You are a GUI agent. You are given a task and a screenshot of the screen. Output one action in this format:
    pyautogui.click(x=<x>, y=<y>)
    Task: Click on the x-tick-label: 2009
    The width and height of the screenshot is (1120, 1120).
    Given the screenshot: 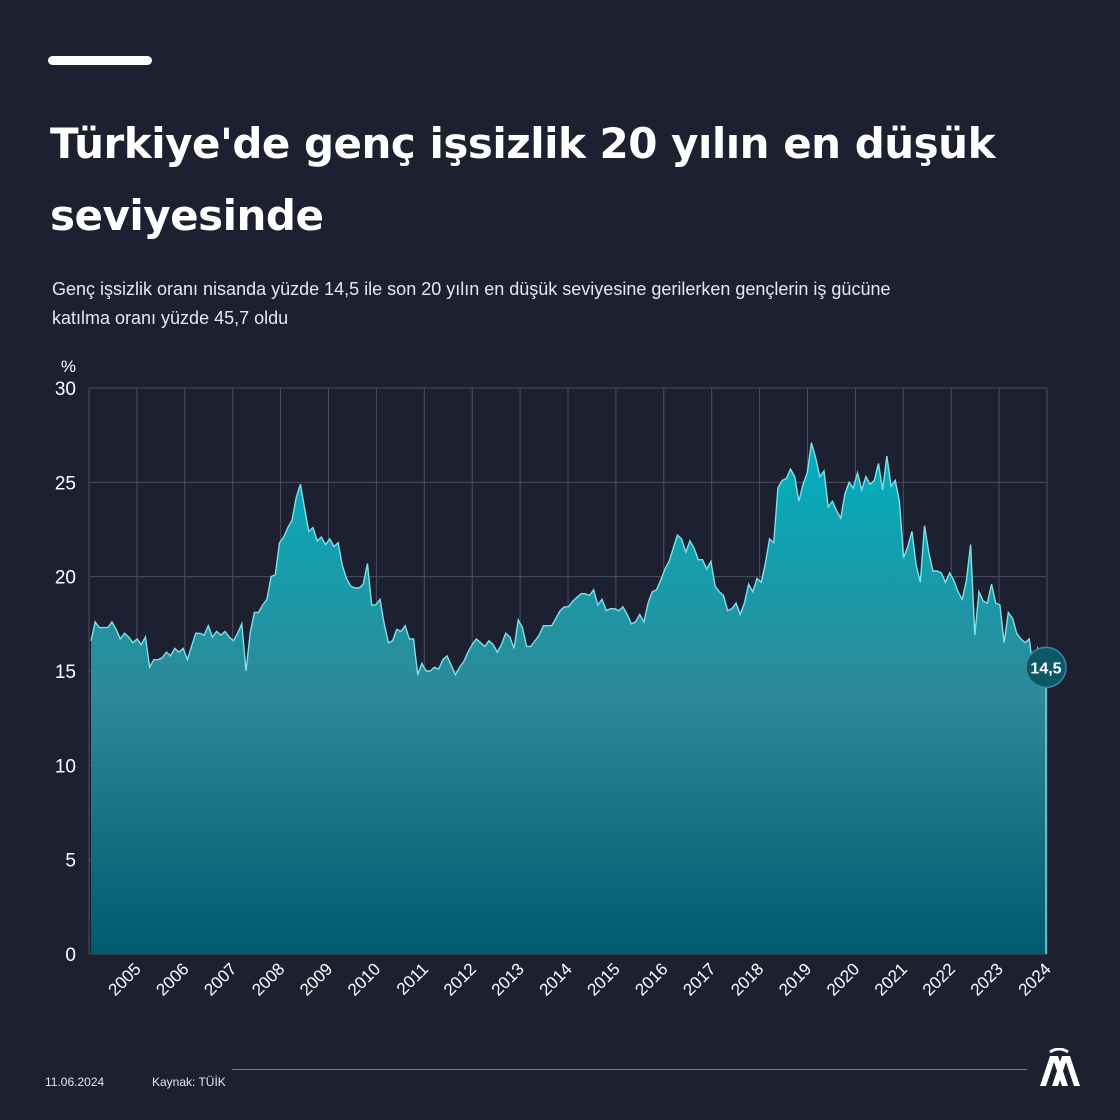 What is the action you would take?
    pyautogui.click(x=316, y=979)
    